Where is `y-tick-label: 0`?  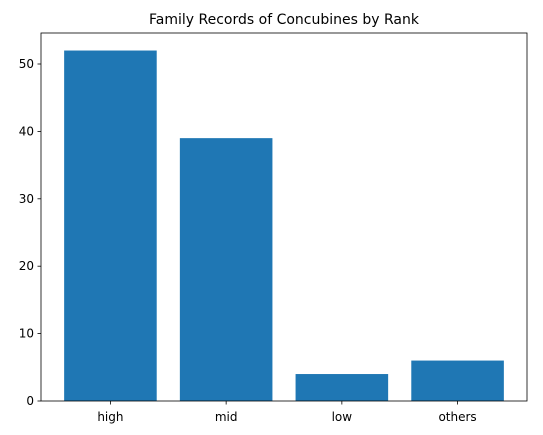 y-tick-label: 0 is located at coordinates (30, 401).